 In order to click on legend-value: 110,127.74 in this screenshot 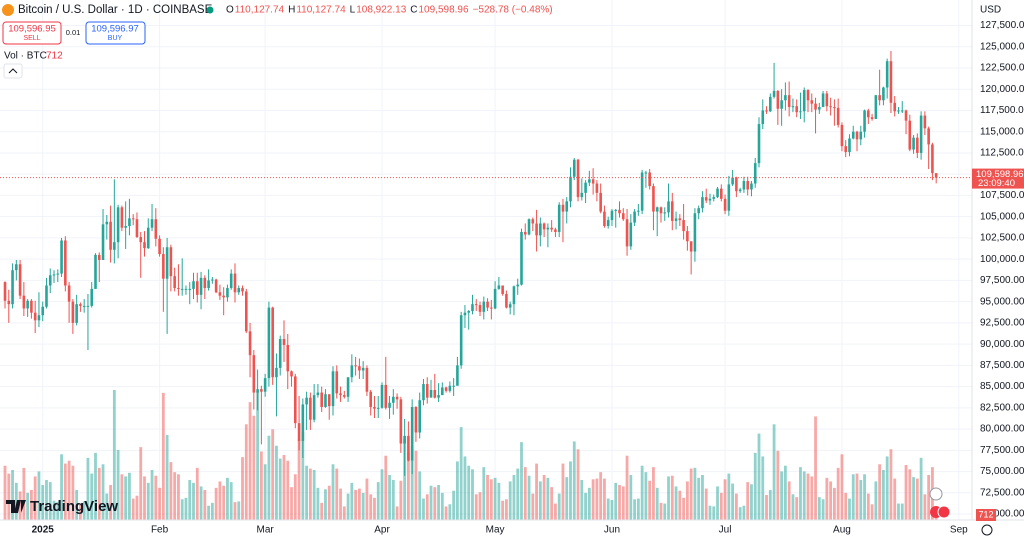, I will do `click(260, 10)`.